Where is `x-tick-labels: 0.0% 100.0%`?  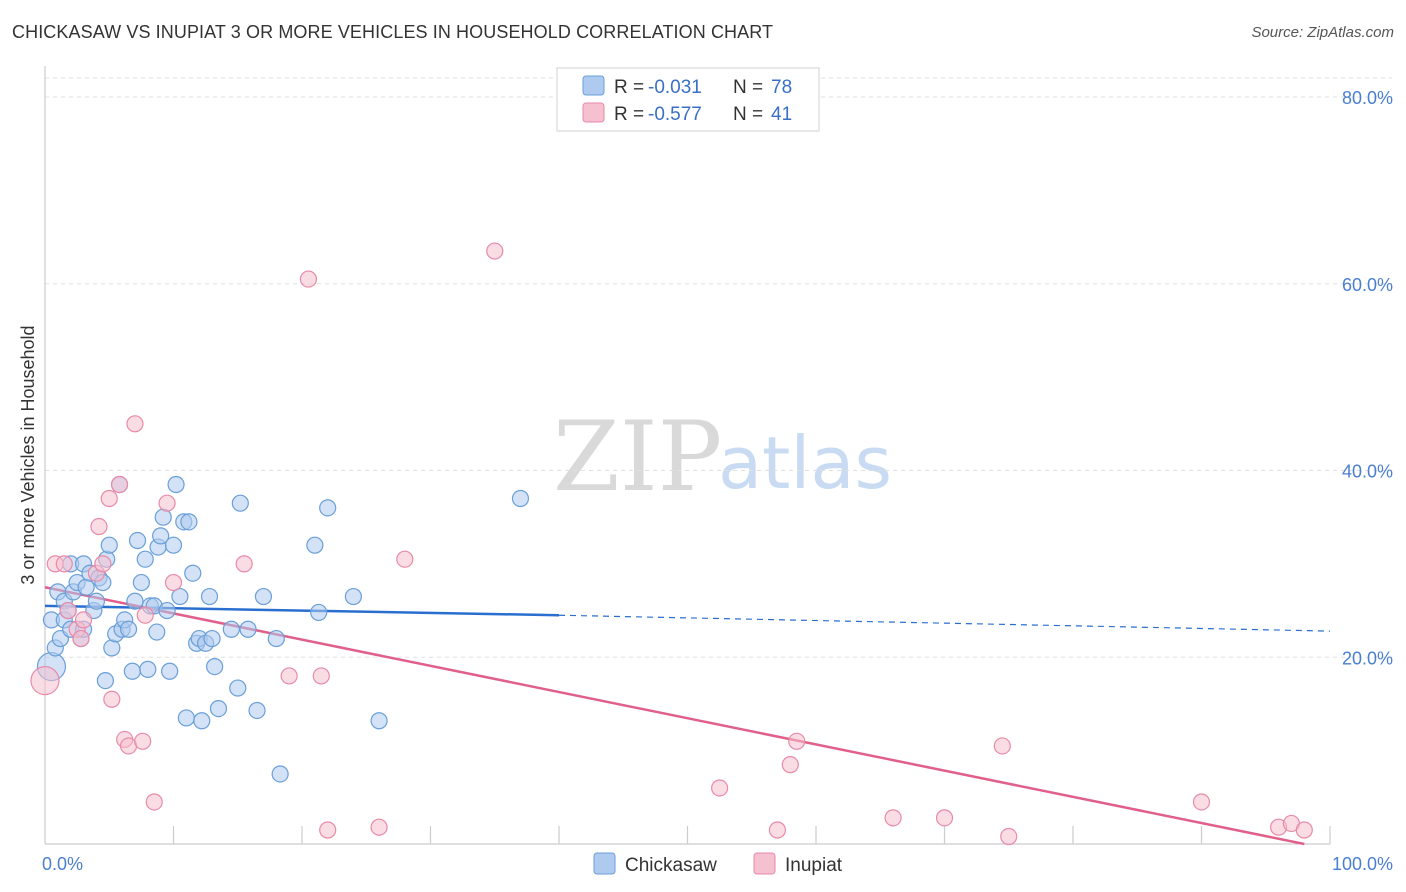 x-tick-labels: 0.0% 100.0% is located at coordinates (717, 864).